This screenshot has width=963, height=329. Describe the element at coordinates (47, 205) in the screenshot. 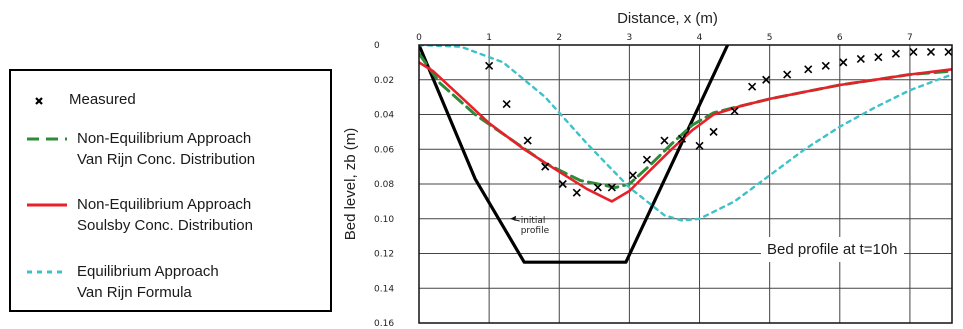

I see `solid-line-icon` at that location.